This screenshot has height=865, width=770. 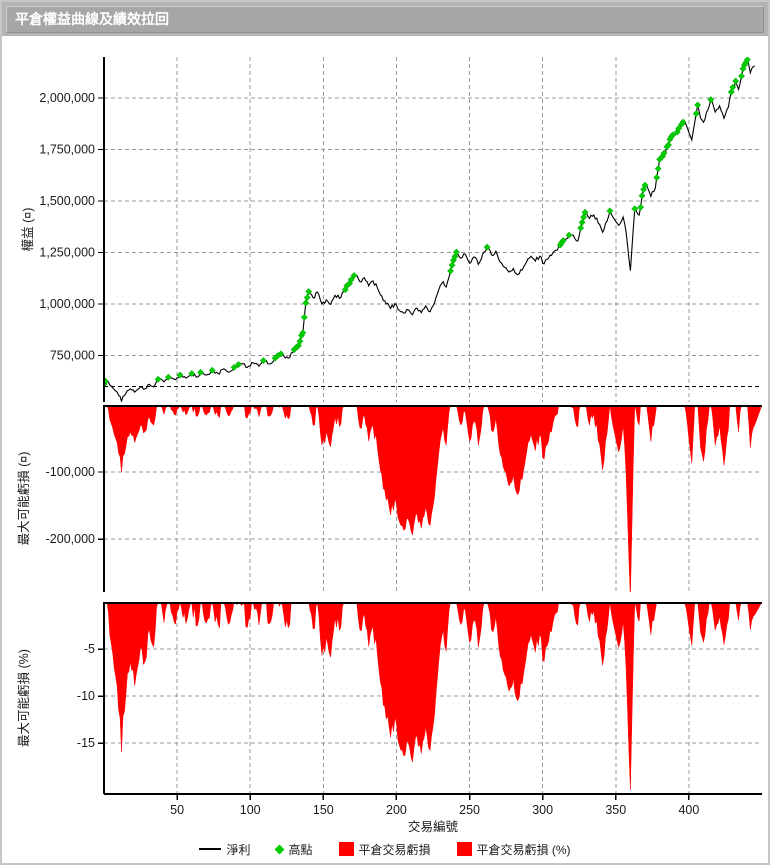 What do you see at coordinates (67, 252) in the screenshot?
I see `y-tick-label: 1,250,000` at bounding box center [67, 252].